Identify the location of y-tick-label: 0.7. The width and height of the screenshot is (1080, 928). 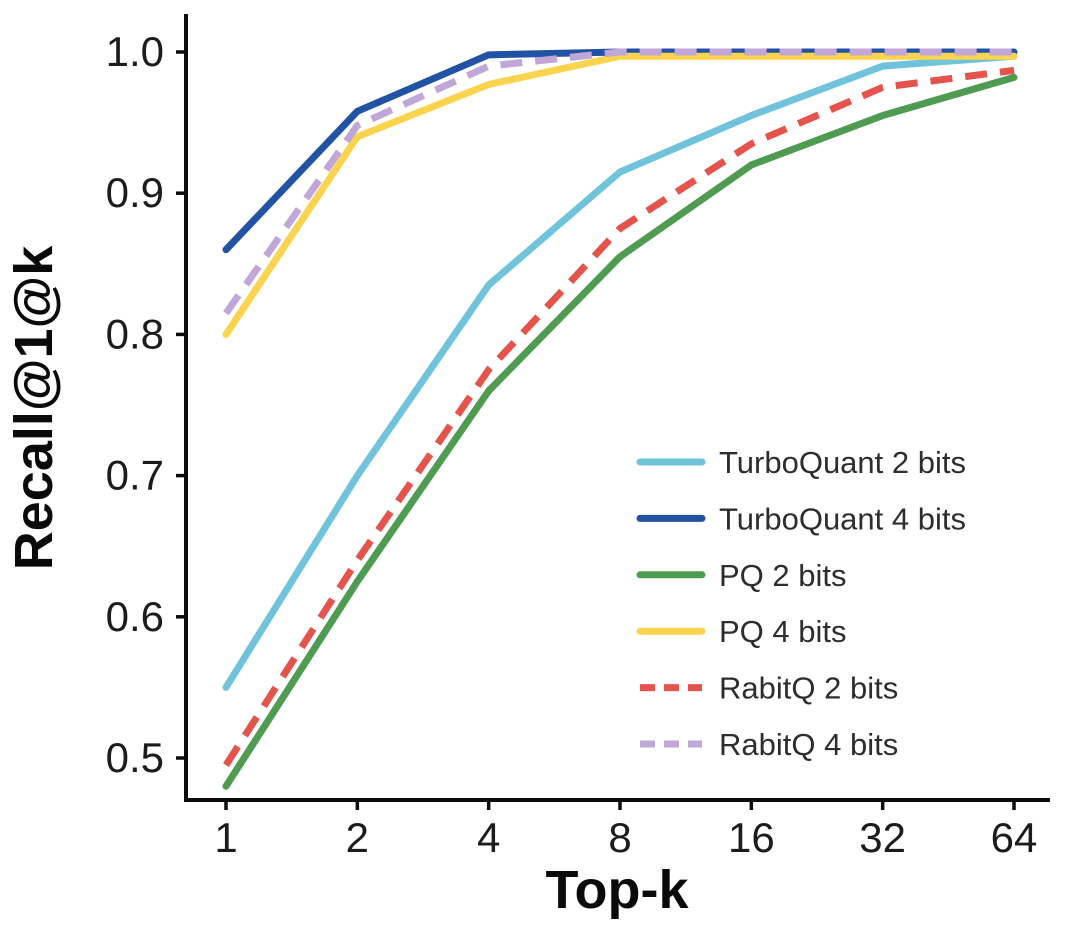
(135, 475).